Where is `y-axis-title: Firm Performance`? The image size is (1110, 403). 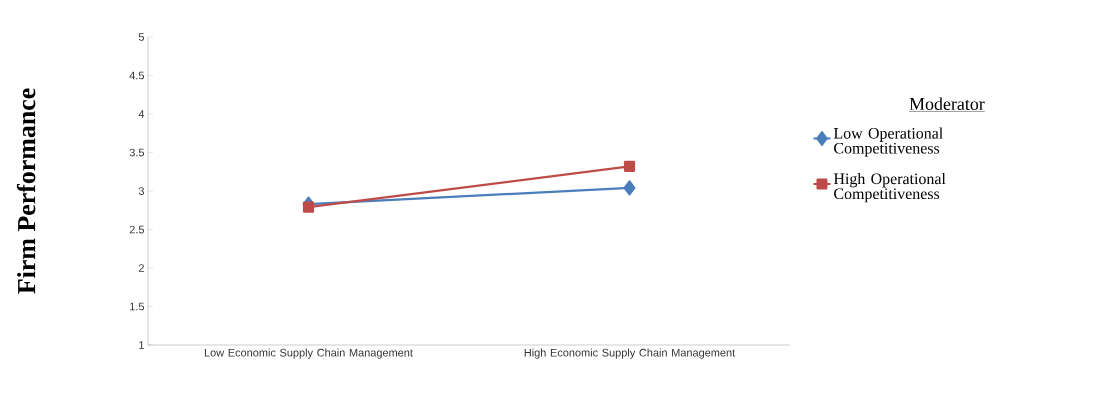 y-axis-title: Firm Performance is located at coordinates (26, 191).